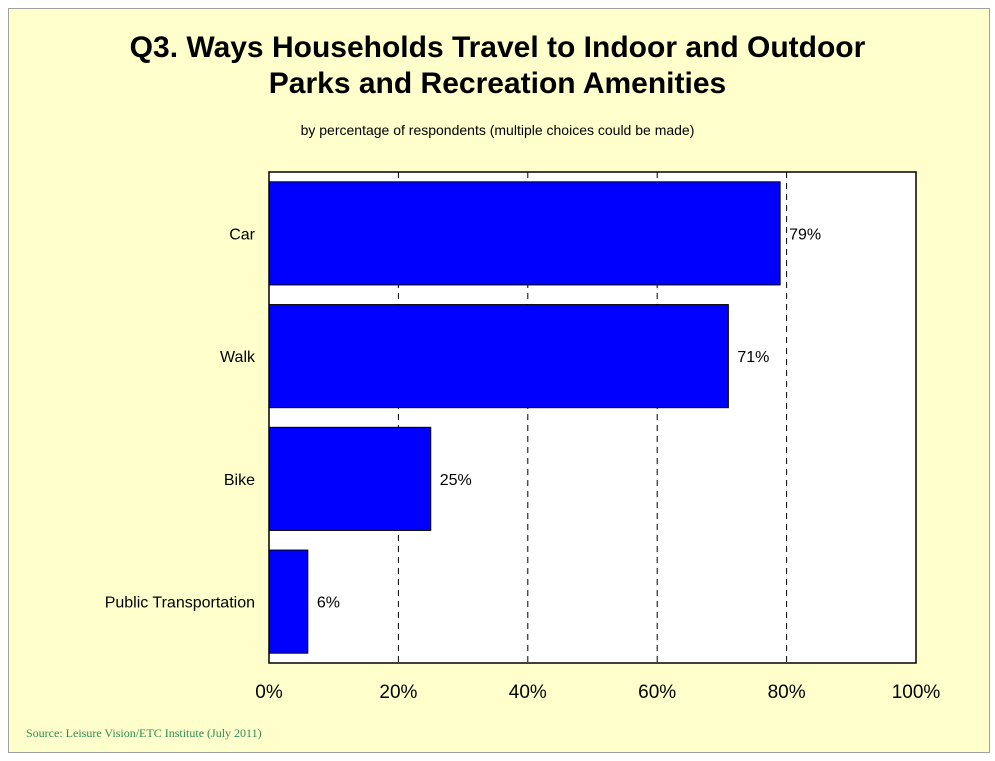 The width and height of the screenshot is (995, 761). I want to click on category-label: Car, so click(242, 234).